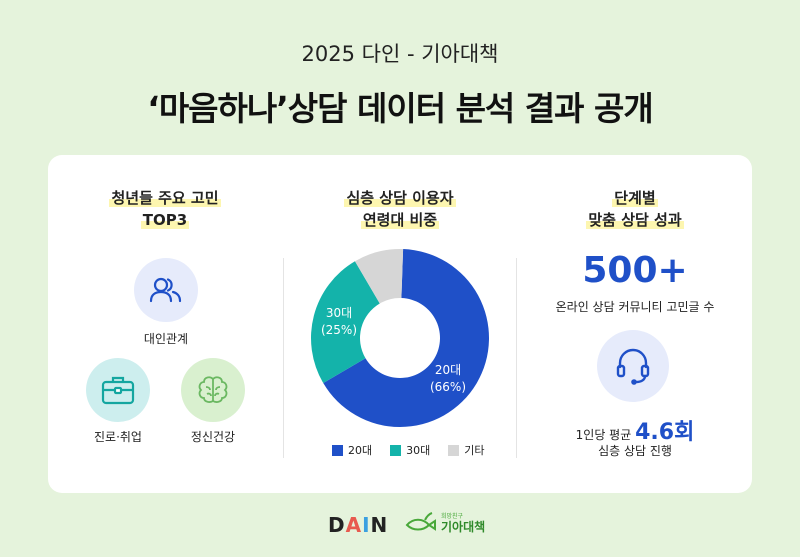  Describe the element at coordinates (400, 220) in the screenshot. I see `chart-title-line: 연령대 비중` at that location.